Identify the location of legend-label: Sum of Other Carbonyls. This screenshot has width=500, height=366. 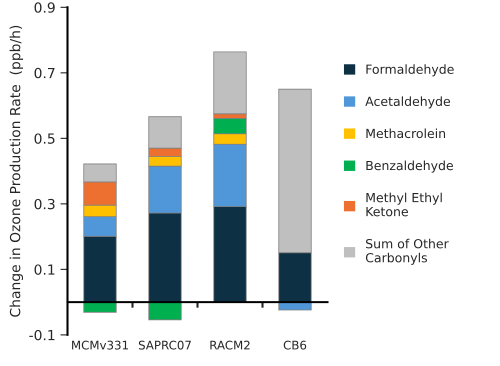
(407, 251).